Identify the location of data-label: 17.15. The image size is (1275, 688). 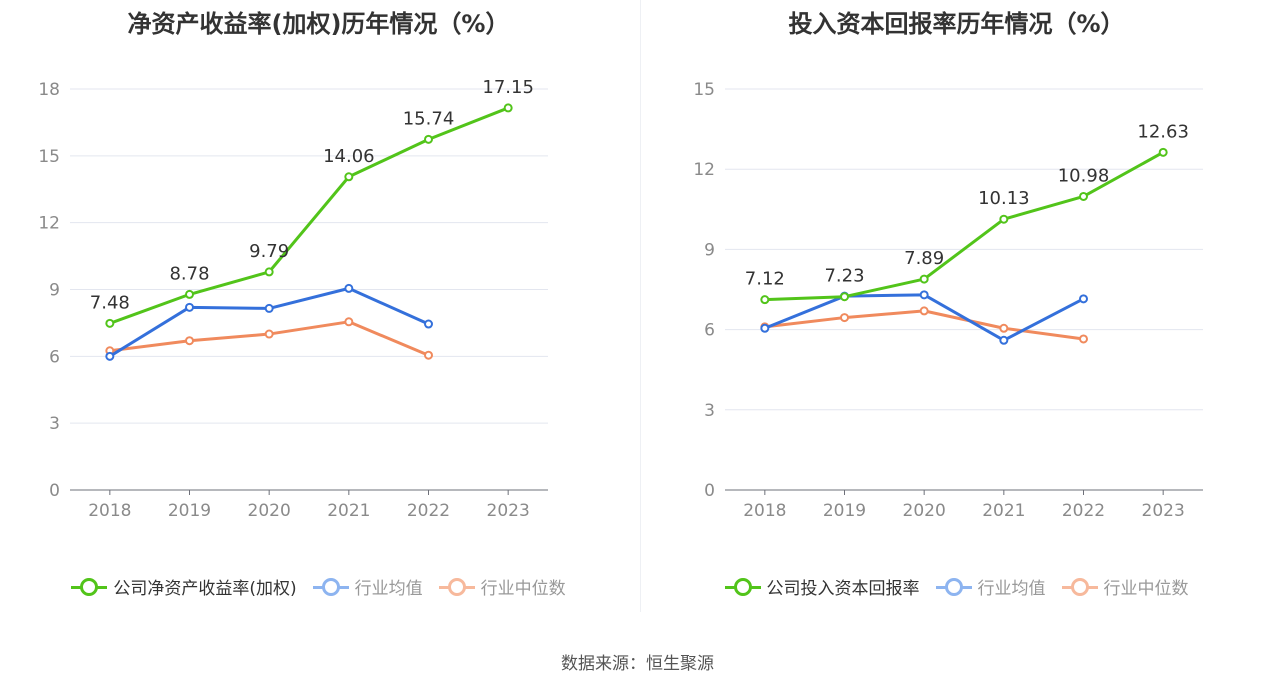
(508, 87).